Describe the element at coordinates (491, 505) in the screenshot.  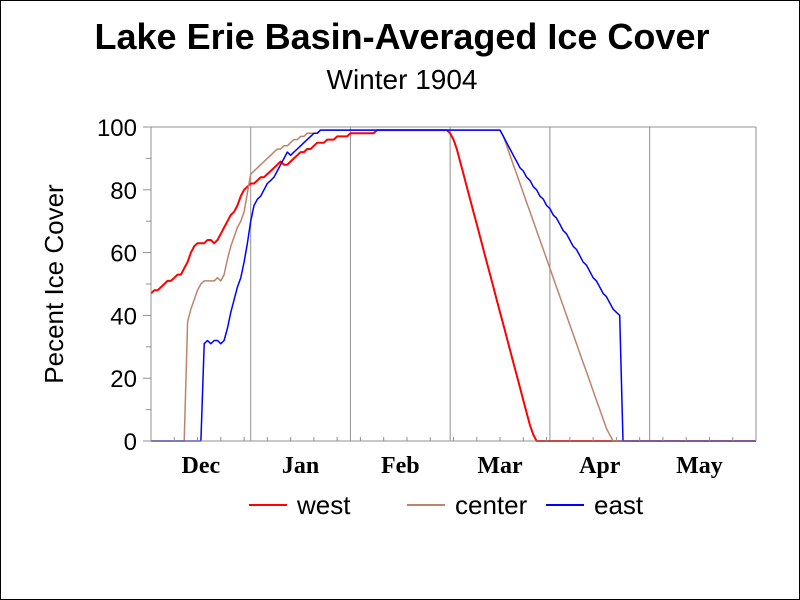
I see `legend-label-center: center` at that location.